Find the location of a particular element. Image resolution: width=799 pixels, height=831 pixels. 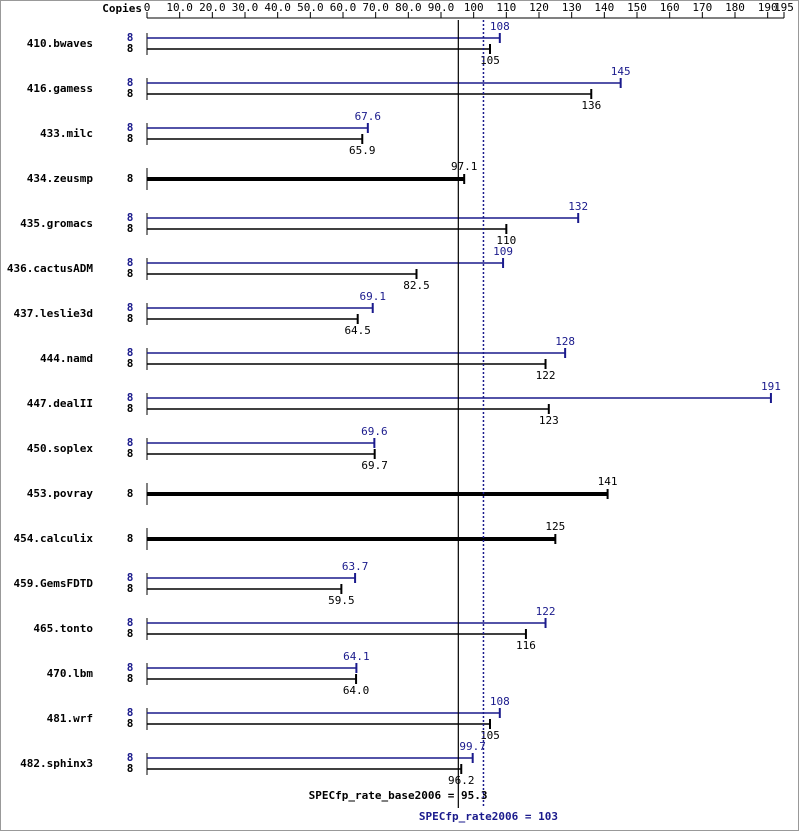

x-tick-label: 0 is located at coordinates (147, 7).